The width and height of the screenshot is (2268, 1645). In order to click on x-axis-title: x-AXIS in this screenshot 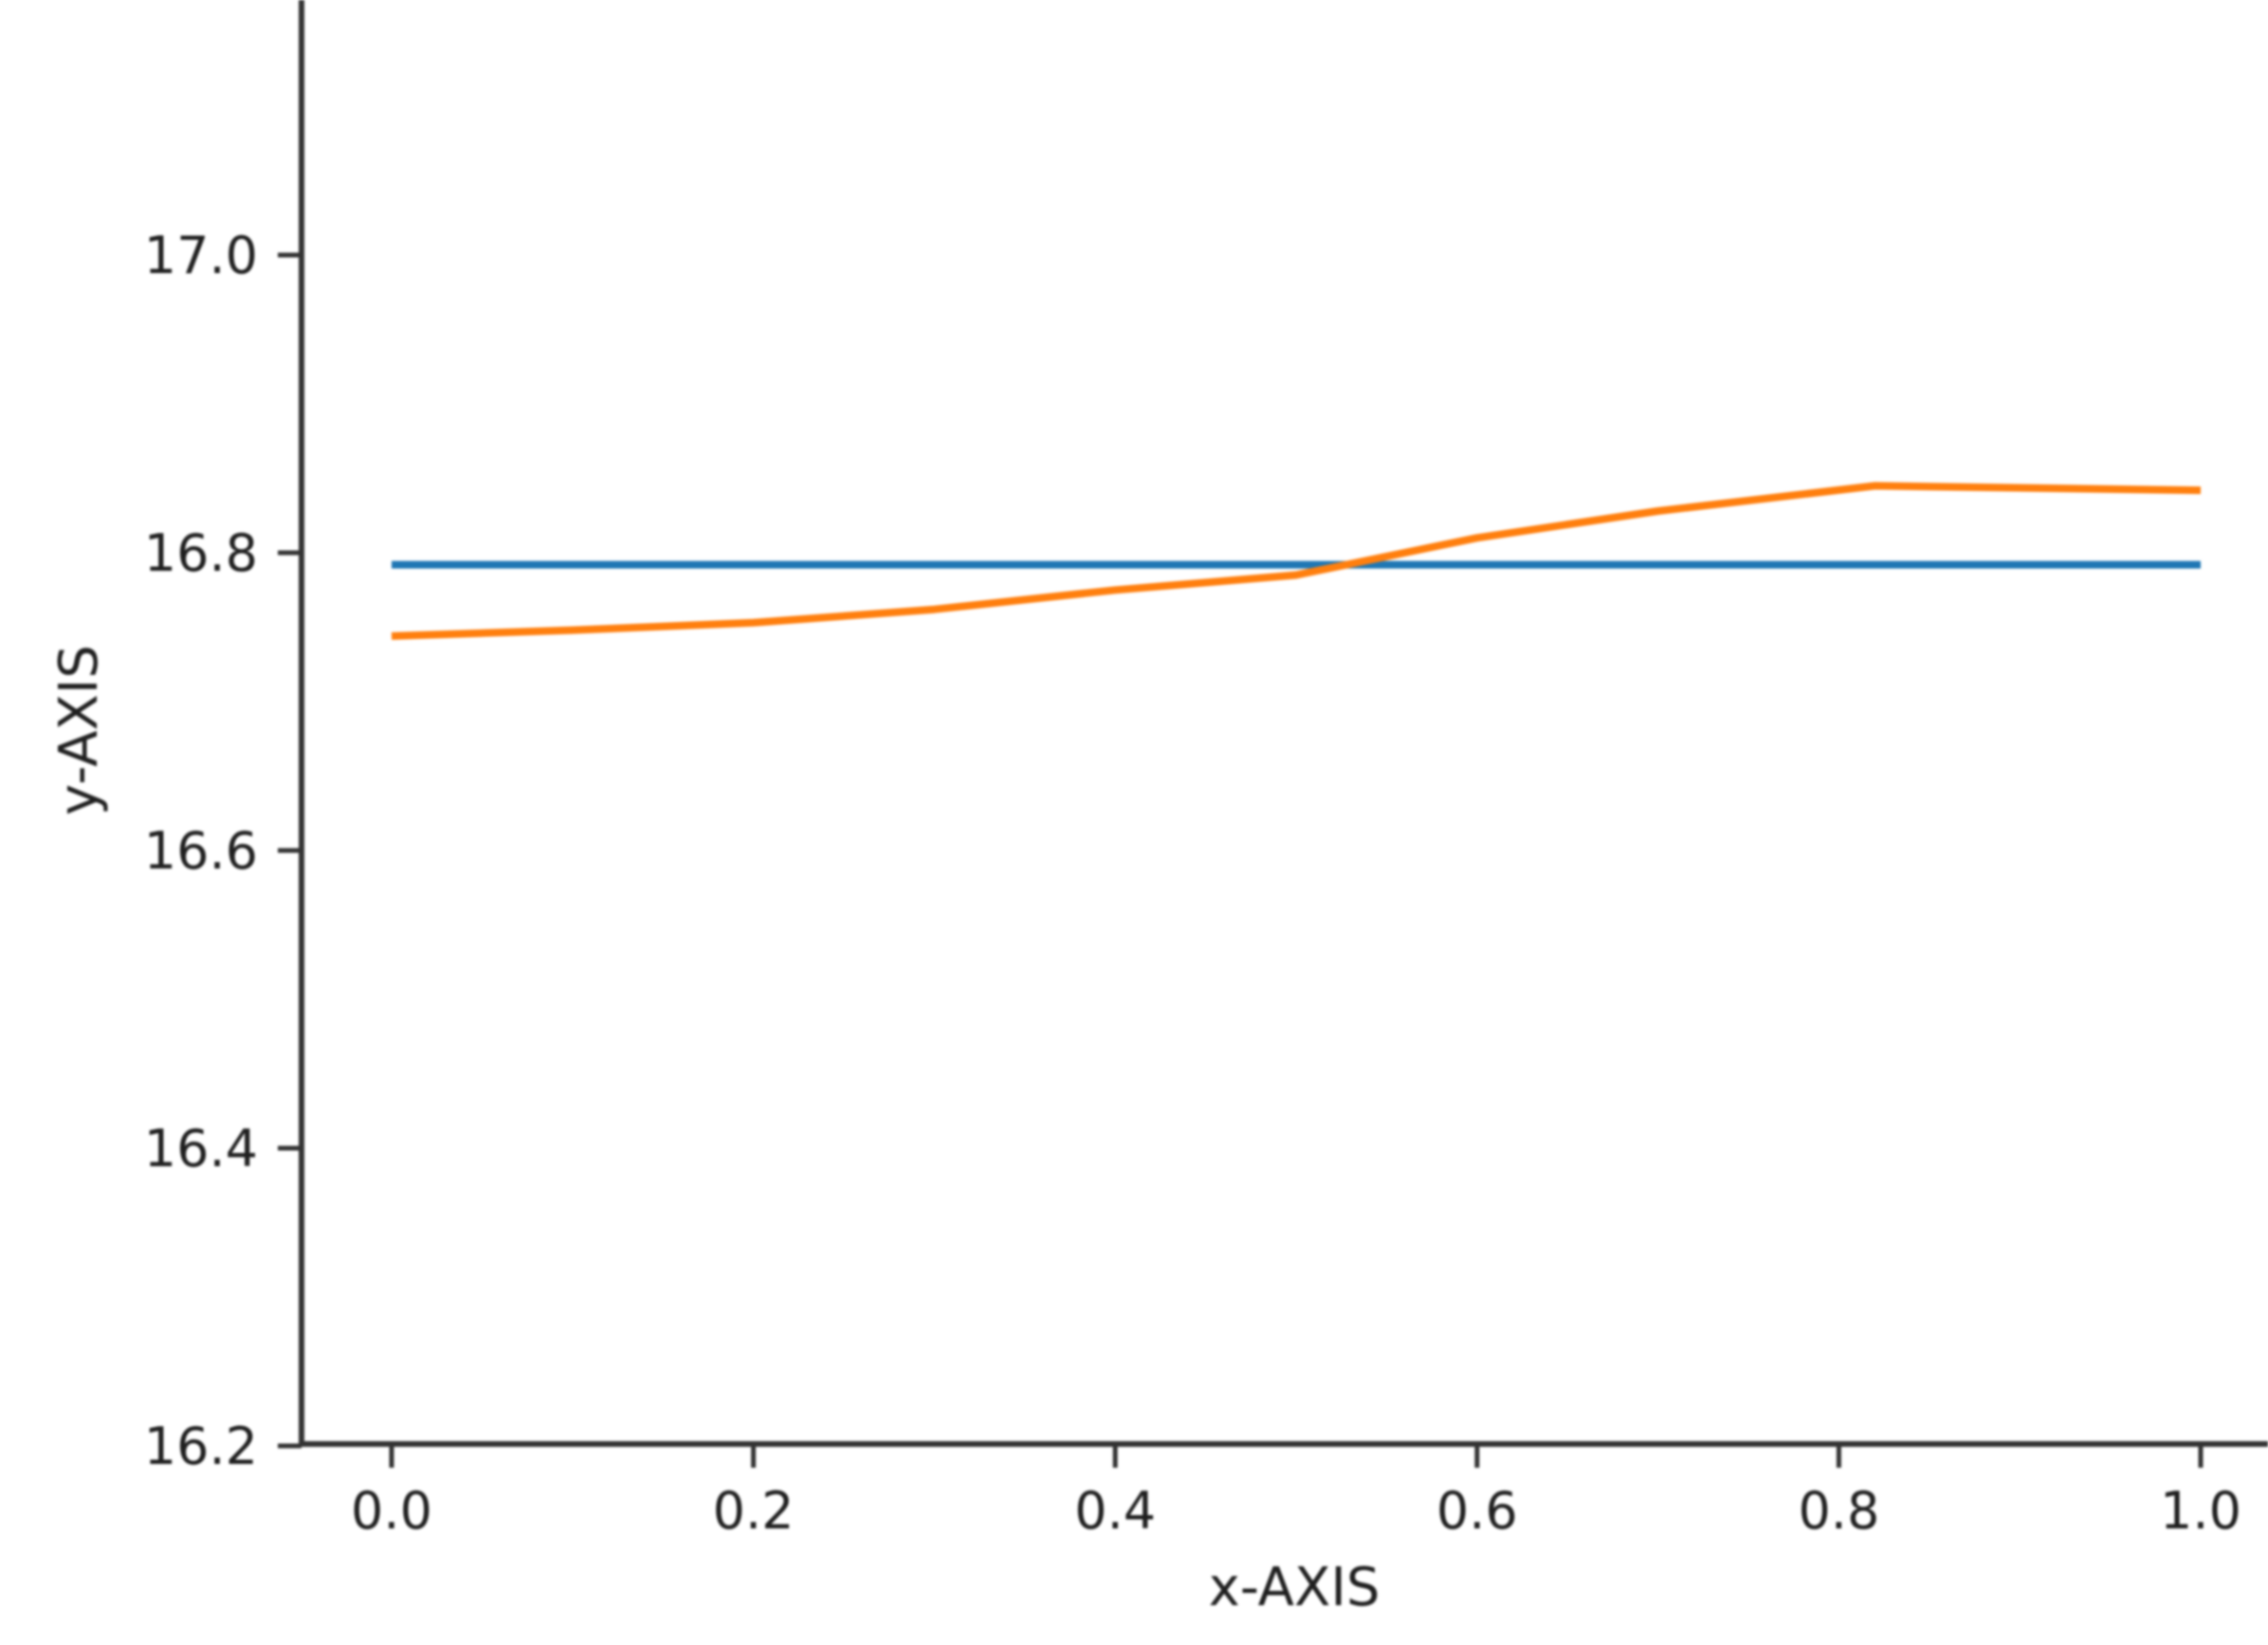, I will do `click(1295, 1587)`.